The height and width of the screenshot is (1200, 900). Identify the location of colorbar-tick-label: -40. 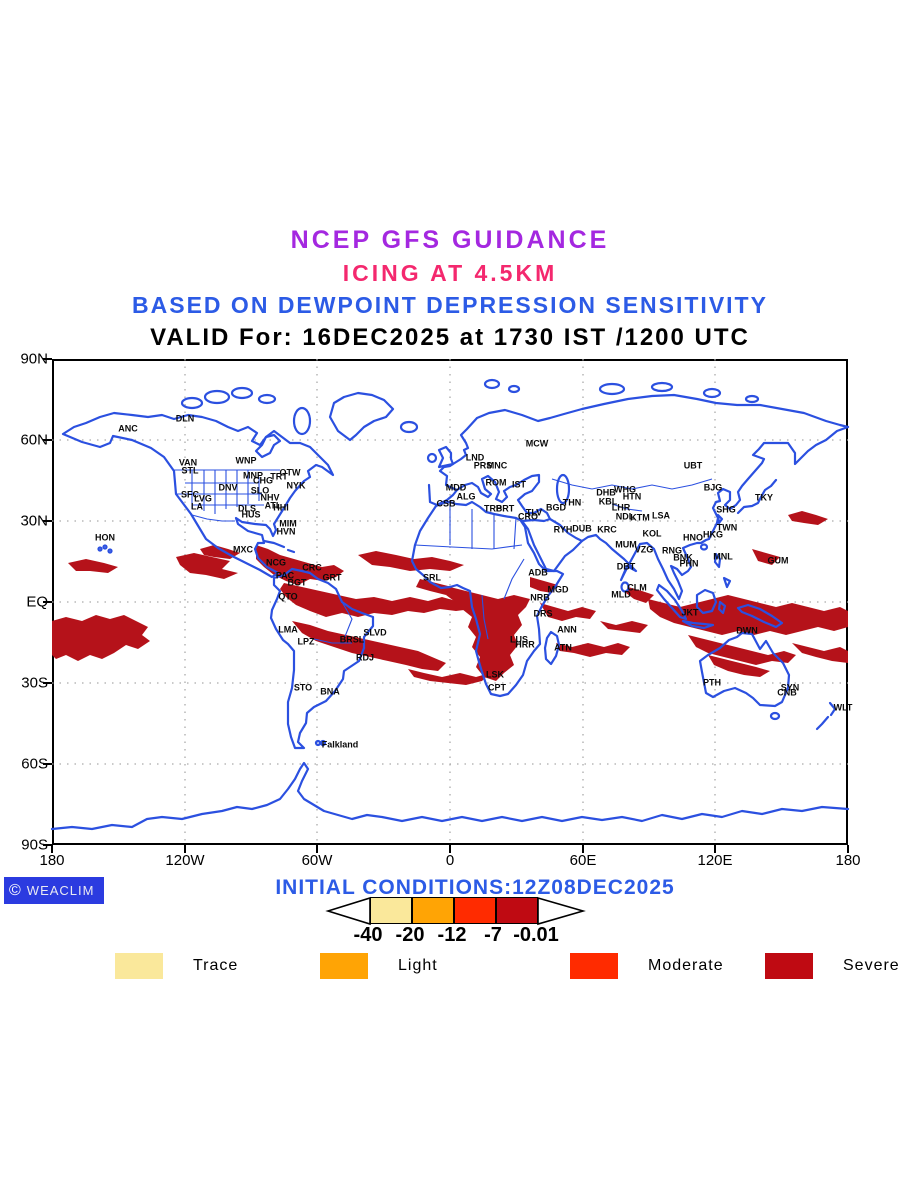
(368, 935).